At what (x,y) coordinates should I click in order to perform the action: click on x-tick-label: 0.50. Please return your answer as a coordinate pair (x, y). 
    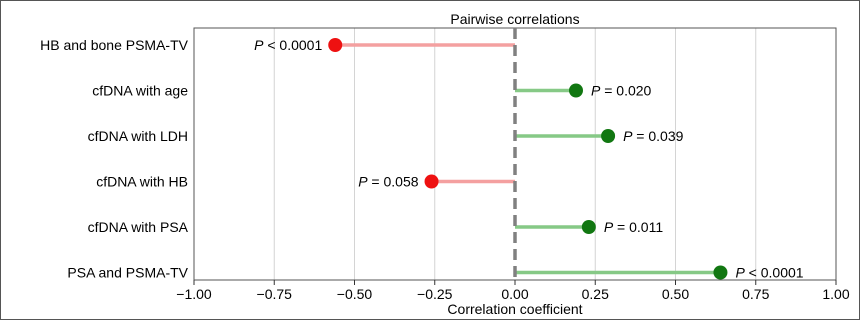
    Looking at the image, I should click on (675, 294).